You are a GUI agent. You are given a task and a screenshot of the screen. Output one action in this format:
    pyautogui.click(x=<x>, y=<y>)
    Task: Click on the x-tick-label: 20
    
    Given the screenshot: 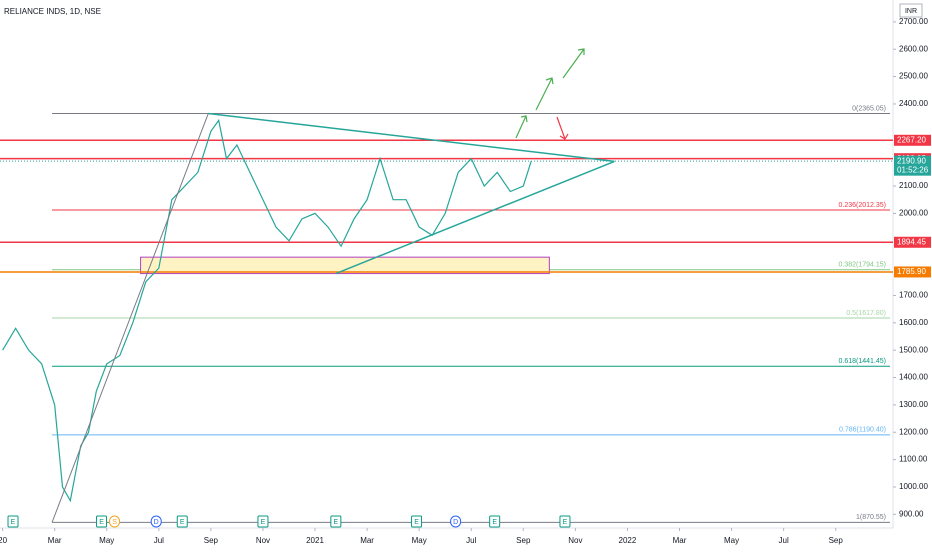 What is the action you would take?
    pyautogui.click(x=4, y=540)
    